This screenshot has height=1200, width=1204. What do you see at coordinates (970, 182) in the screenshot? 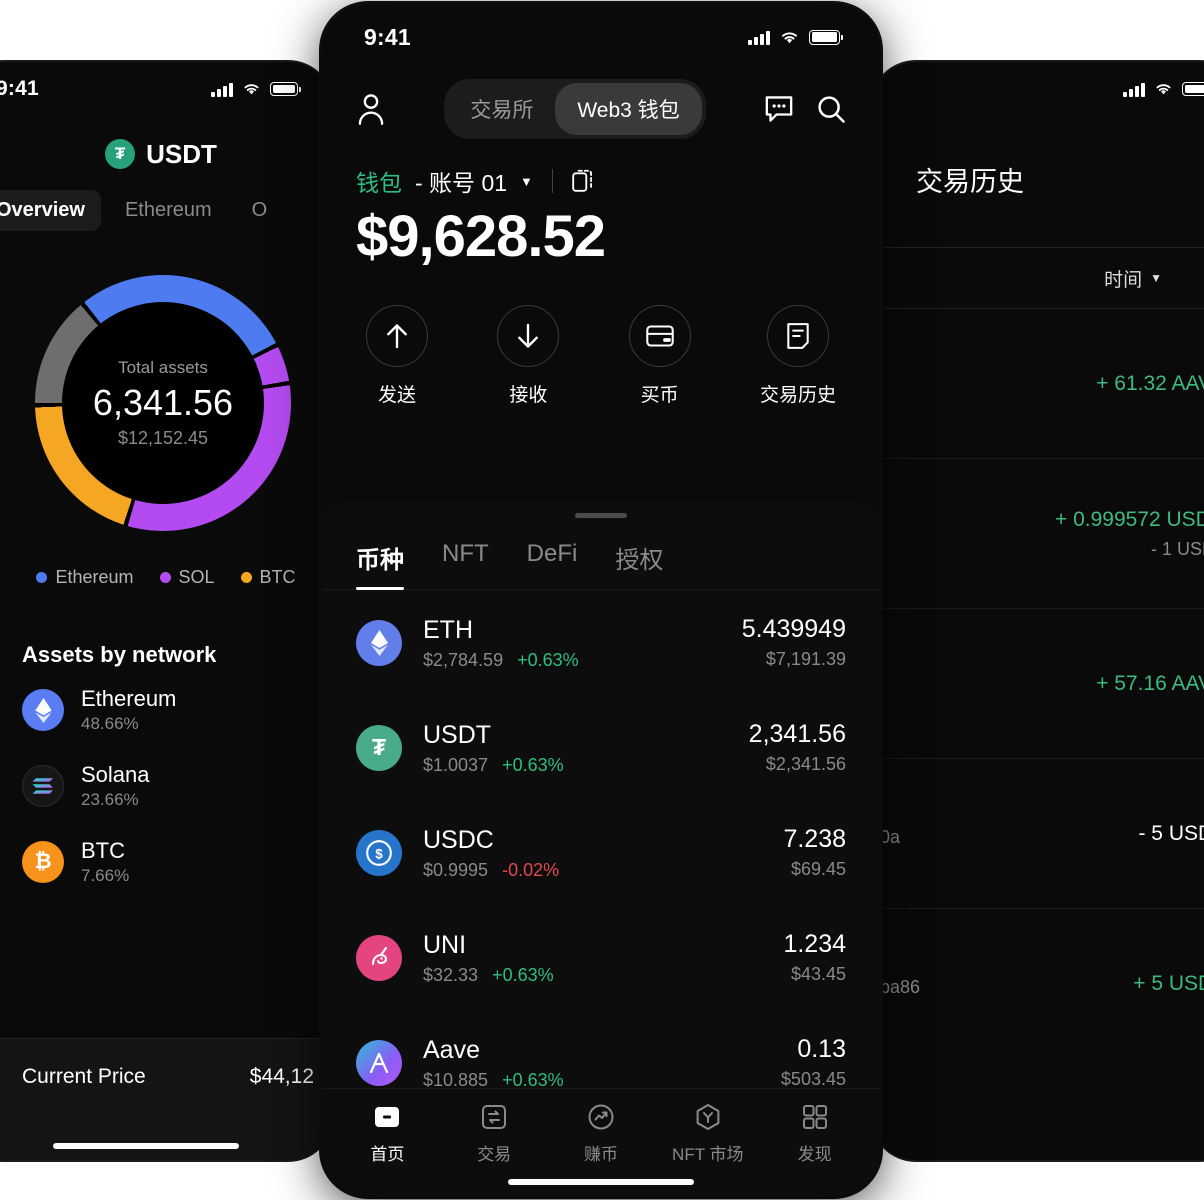
I see `transaction-history-title: 交易历史` at bounding box center [970, 182].